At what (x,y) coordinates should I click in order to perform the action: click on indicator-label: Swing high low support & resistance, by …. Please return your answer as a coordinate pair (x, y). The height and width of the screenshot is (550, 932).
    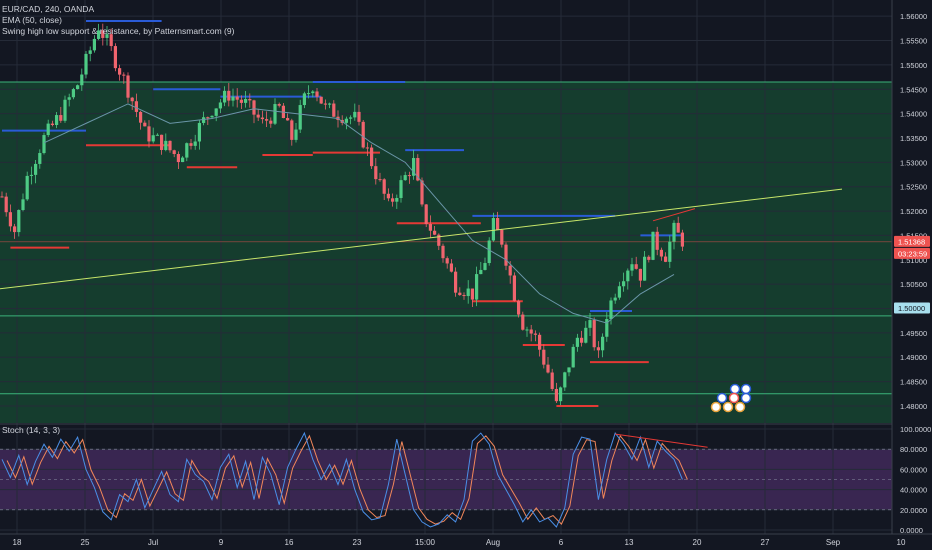
    Looking at the image, I should click on (118, 31).